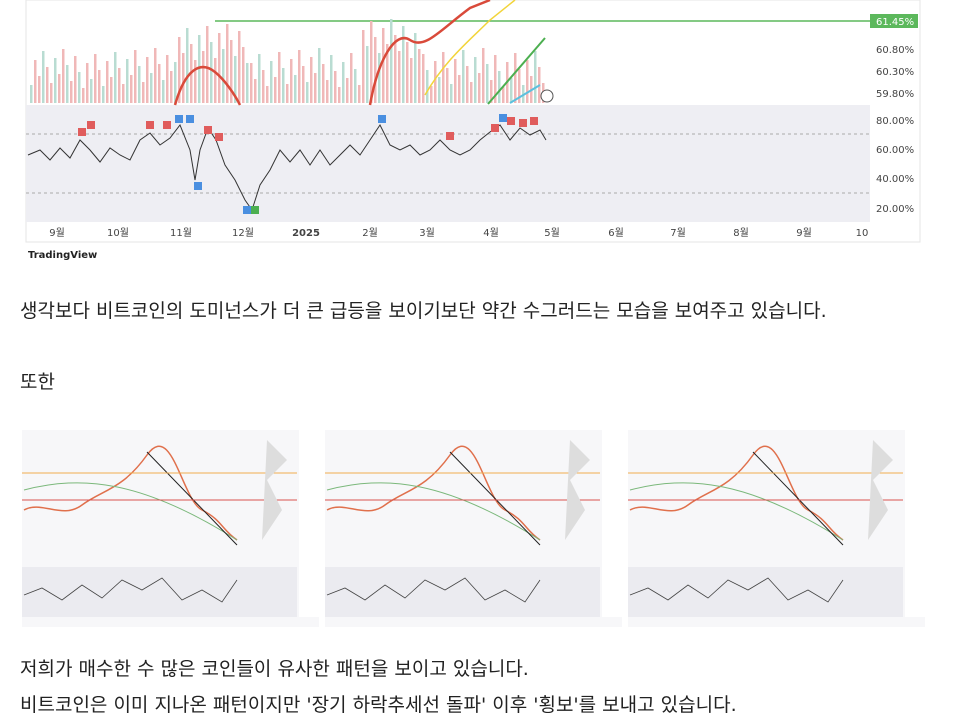 The height and width of the screenshot is (726, 956). Describe the element at coordinates (62, 255) in the screenshot. I see `brand: TradingView` at that location.